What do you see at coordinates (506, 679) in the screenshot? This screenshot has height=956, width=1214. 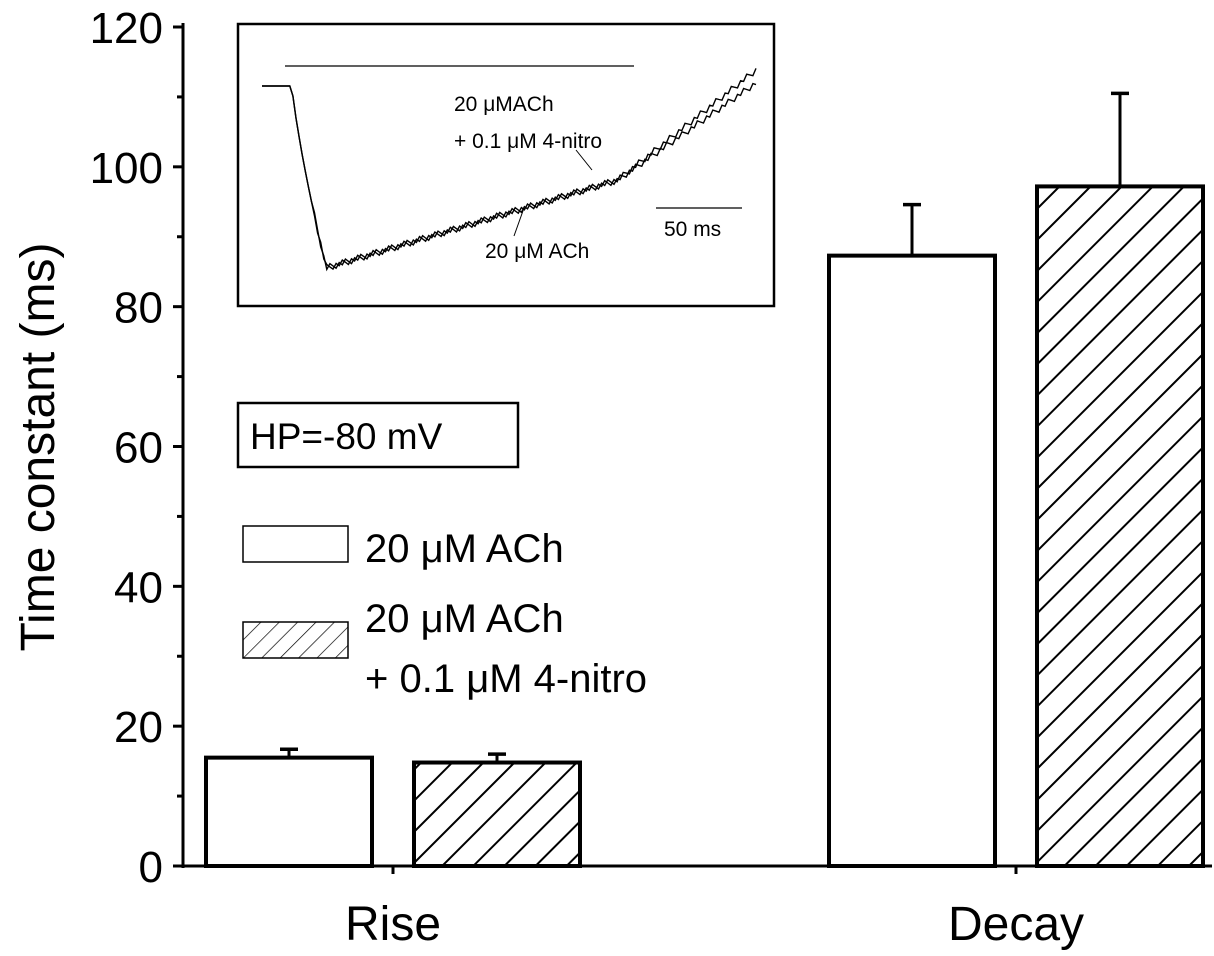 I see `legend-label-treated-line2: + 0.1 μM 4-nitro` at bounding box center [506, 679].